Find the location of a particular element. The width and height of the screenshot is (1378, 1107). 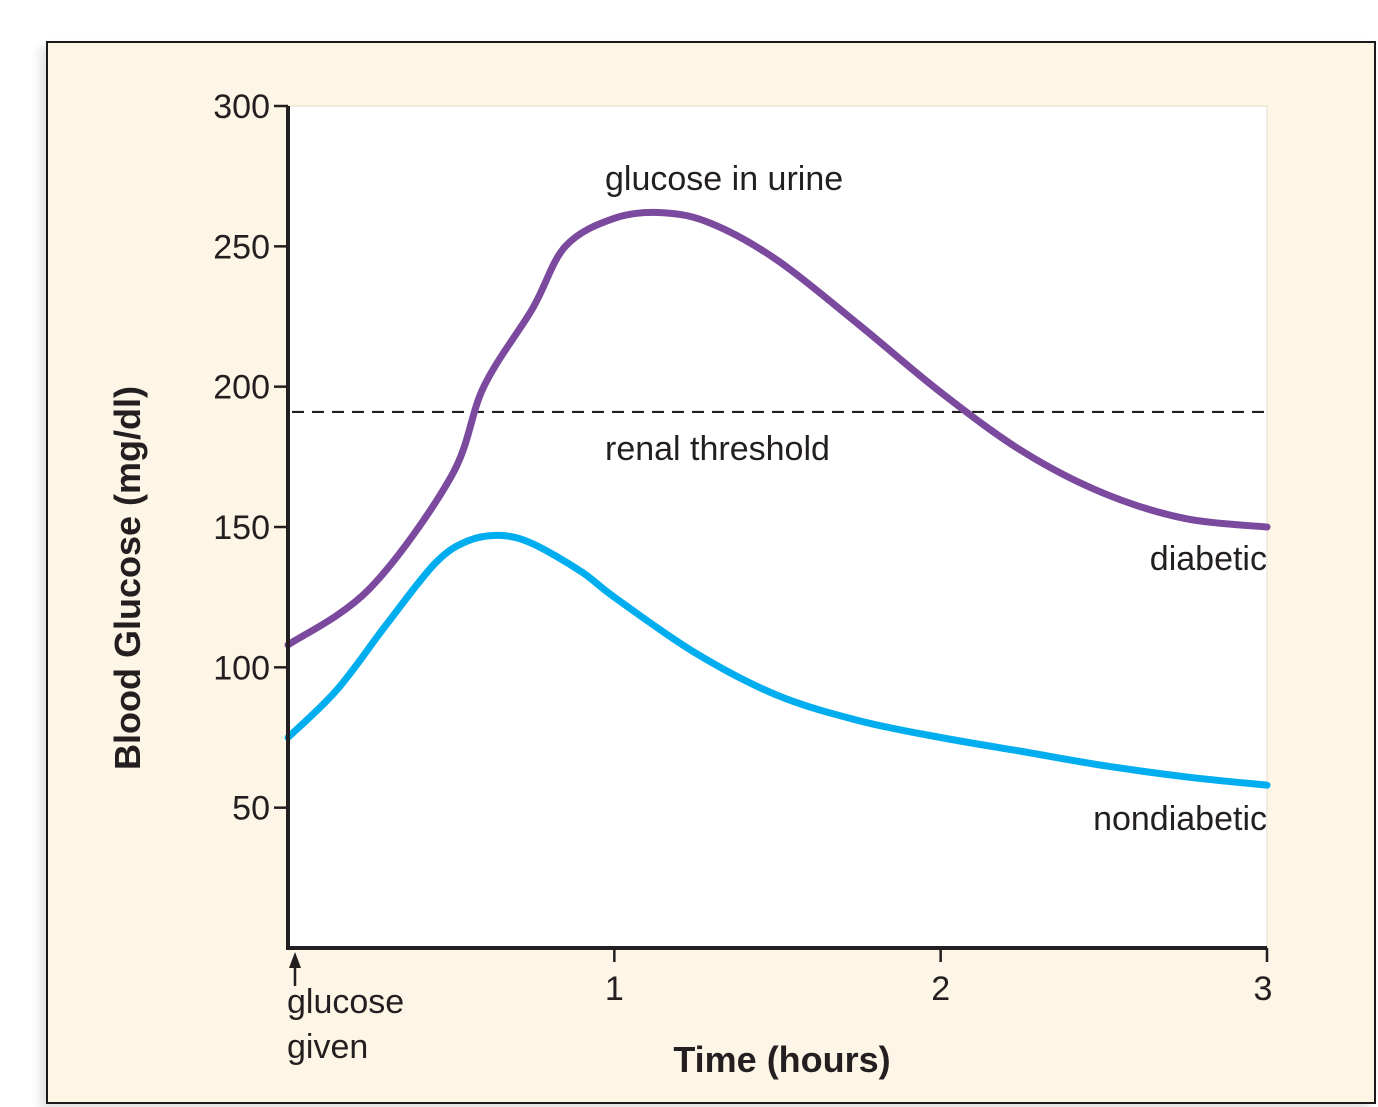

renal-threshold-label: renal threshold is located at coordinates (717, 449).